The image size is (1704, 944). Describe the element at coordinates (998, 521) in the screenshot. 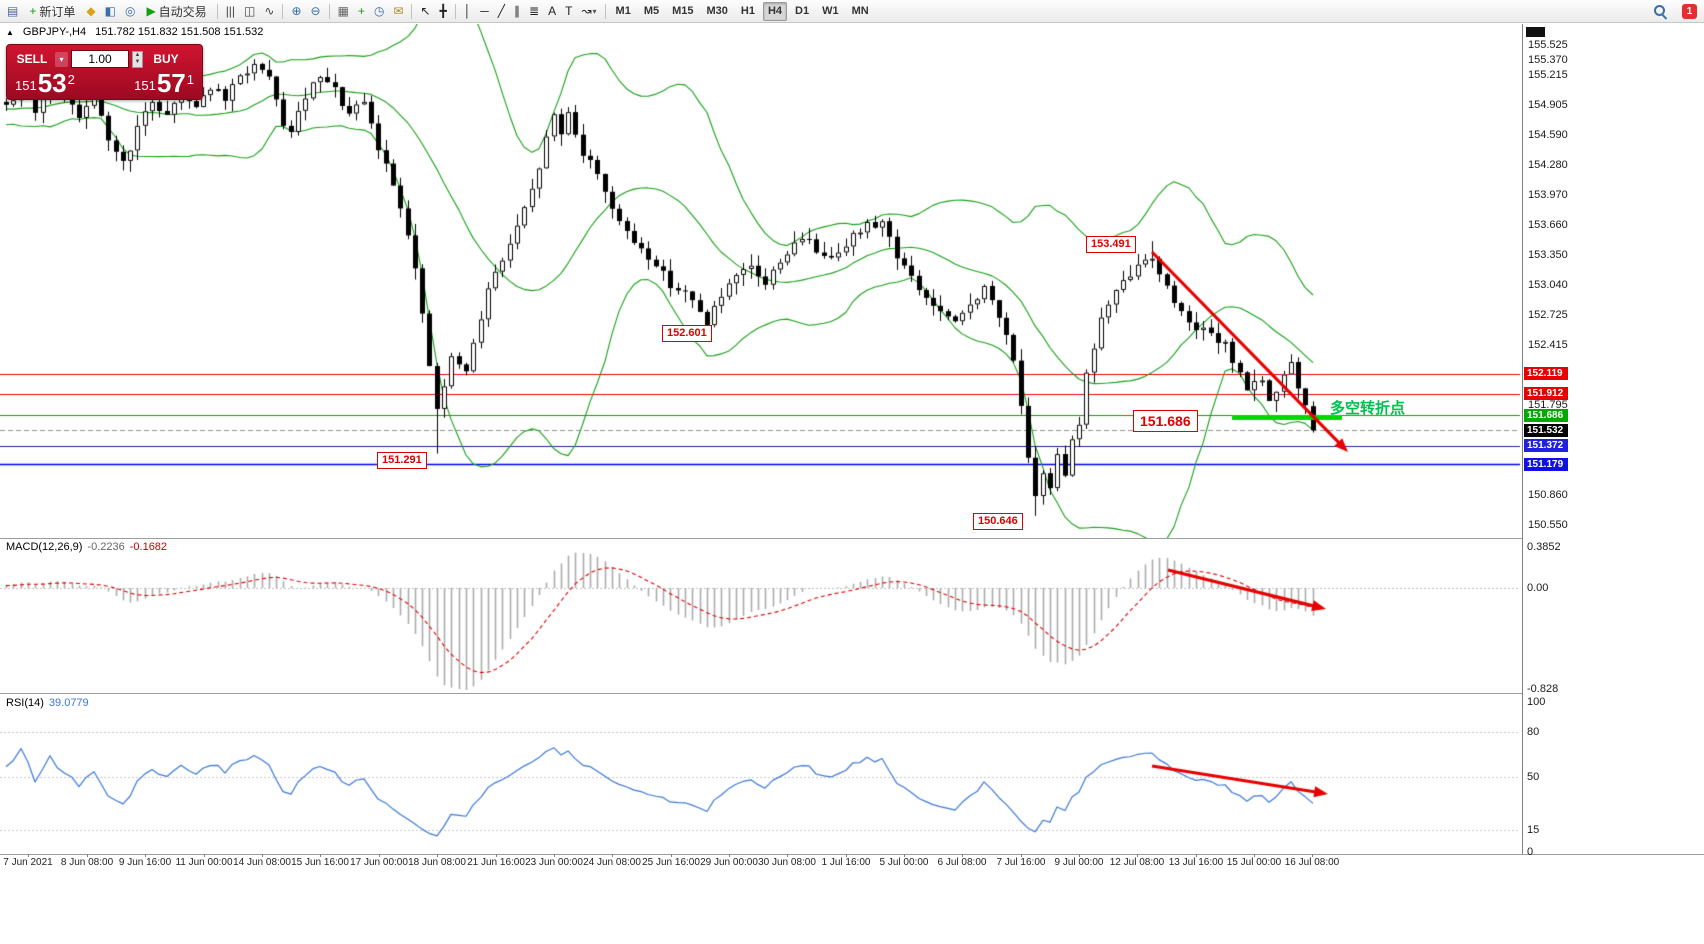

I see `price-callout-150-646: 150.646` at that location.